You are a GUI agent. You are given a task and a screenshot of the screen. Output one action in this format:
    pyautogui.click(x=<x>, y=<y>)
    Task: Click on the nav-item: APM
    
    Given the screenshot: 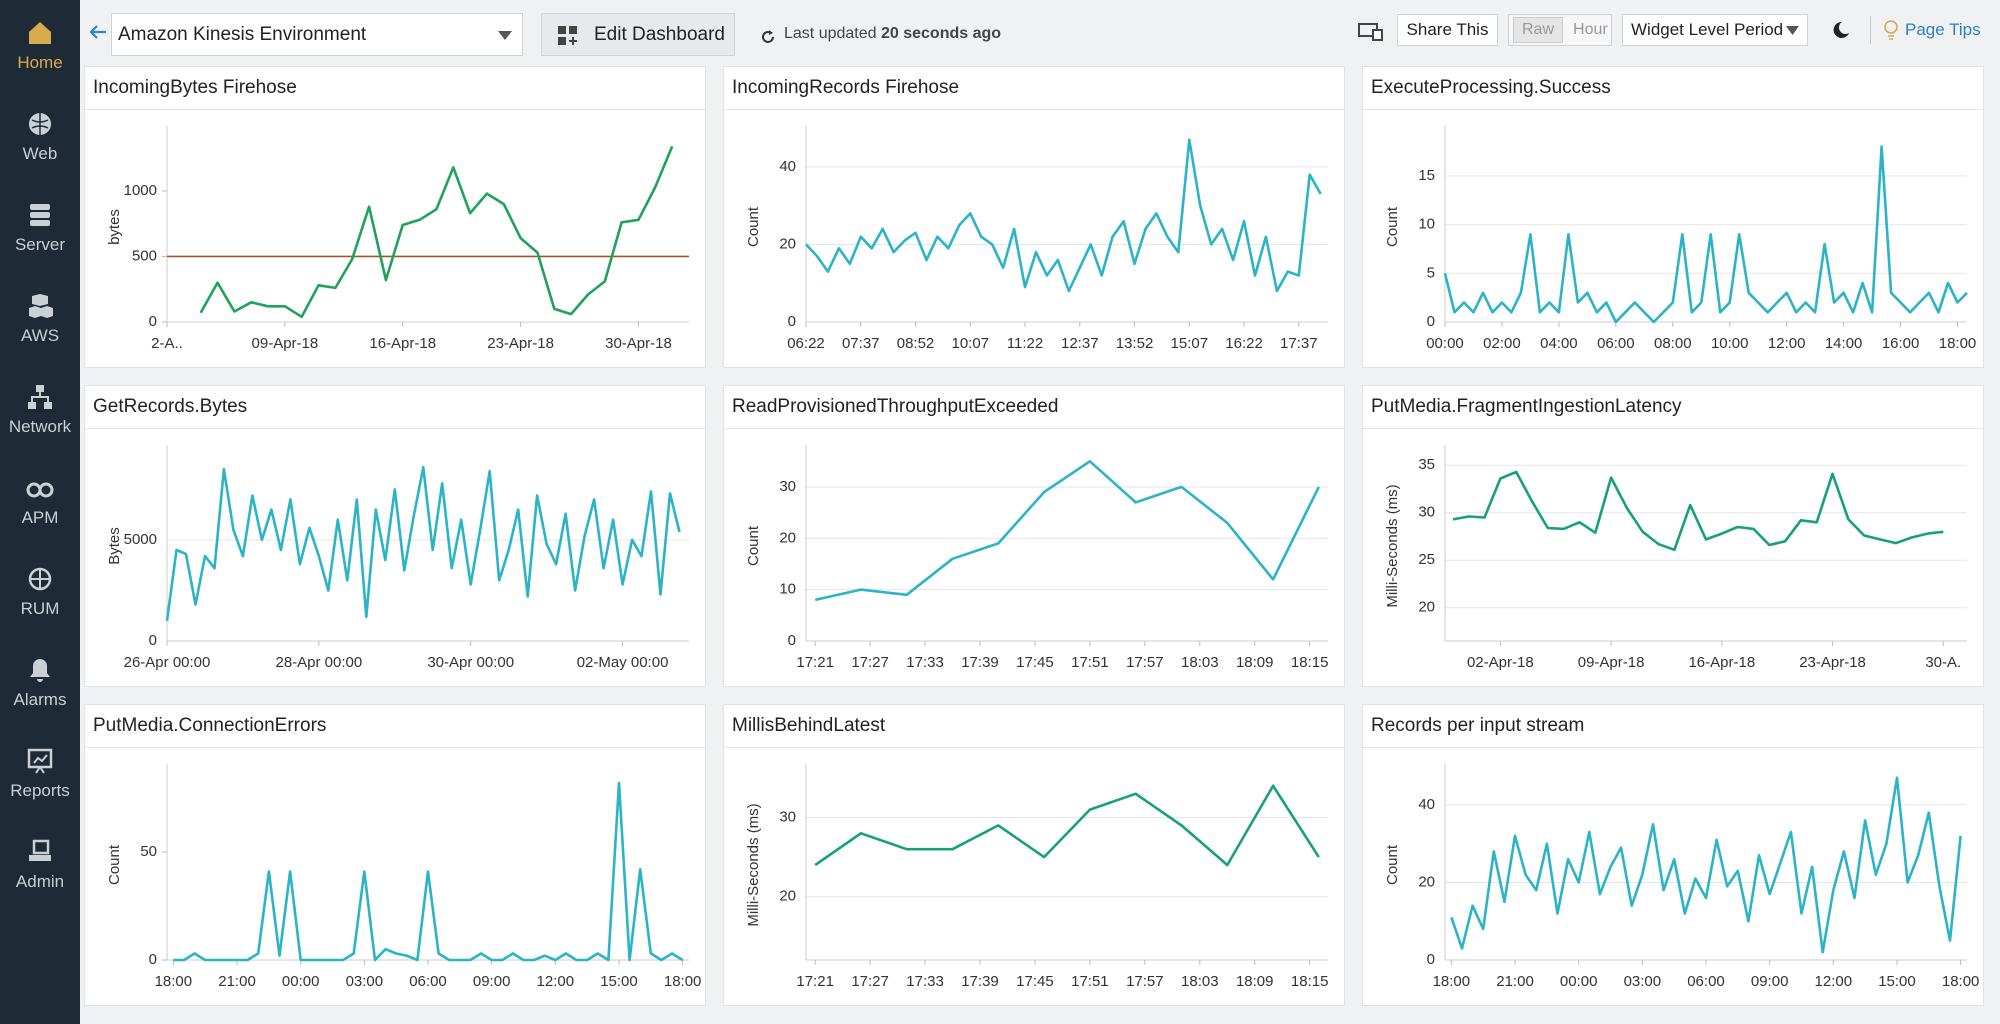 What is the action you would take?
    pyautogui.click(x=40, y=500)
    